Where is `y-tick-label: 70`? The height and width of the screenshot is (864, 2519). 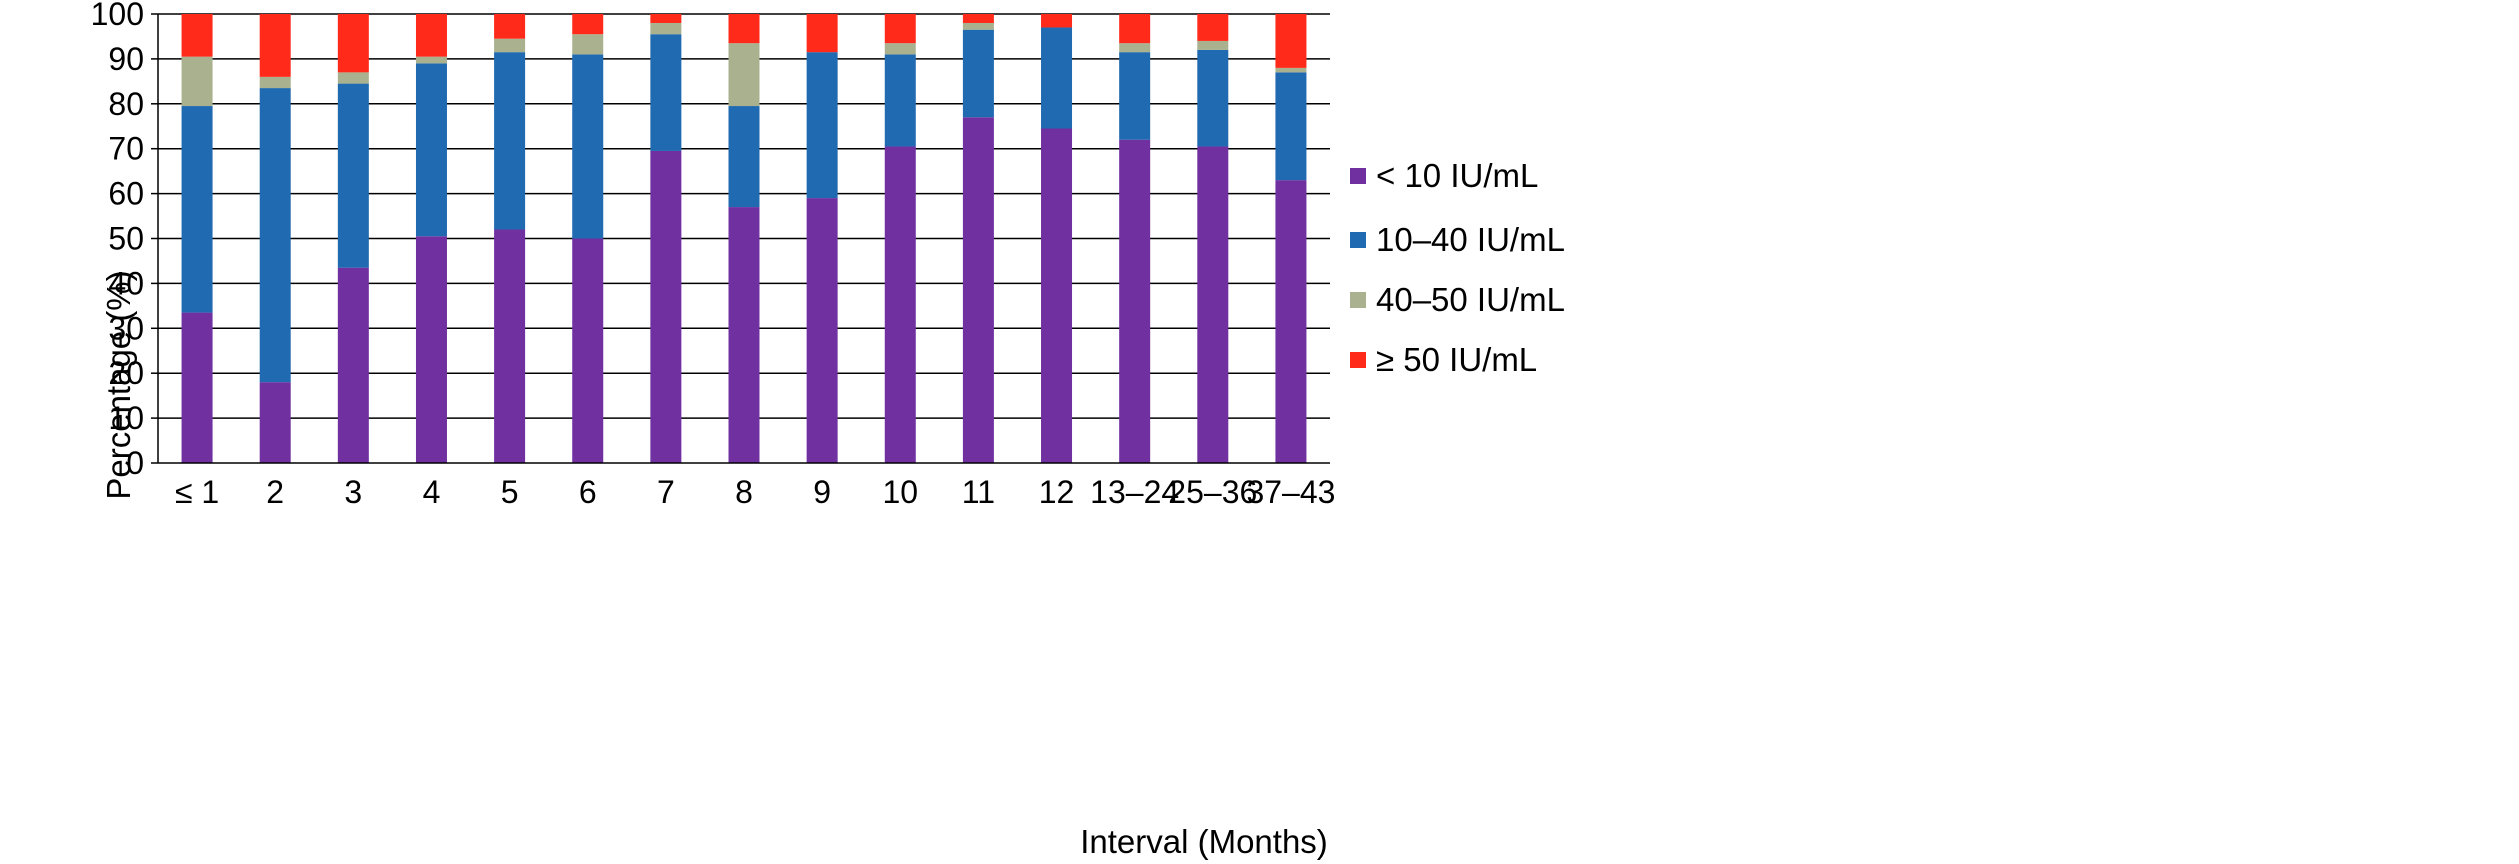 y-tick-label: 70 is located at coordinates (126, 149).